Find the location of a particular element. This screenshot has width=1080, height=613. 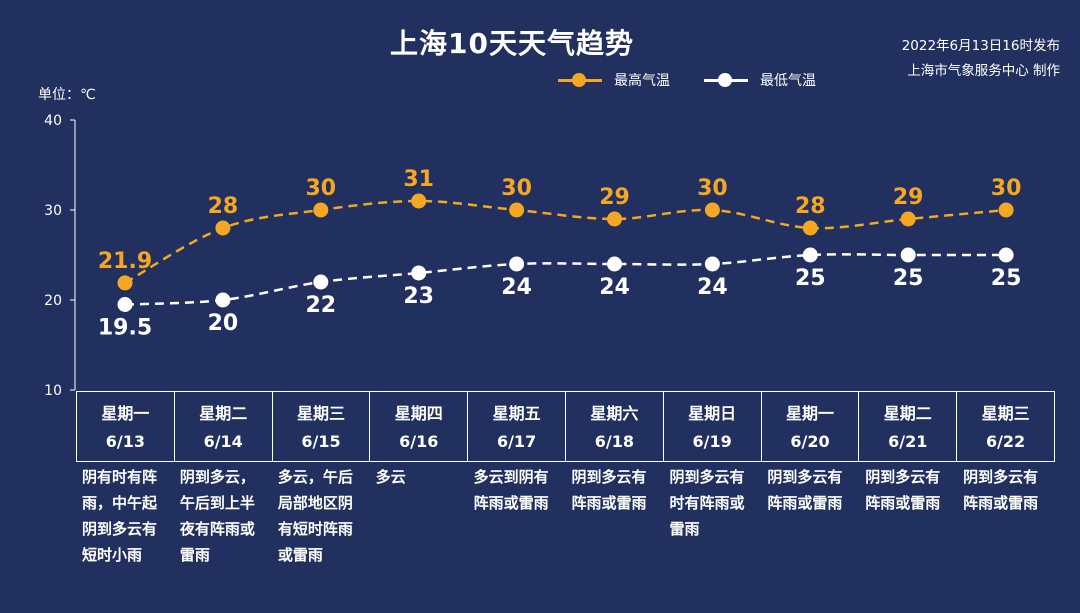

low-temp-line is located at coordinates (565, 279).